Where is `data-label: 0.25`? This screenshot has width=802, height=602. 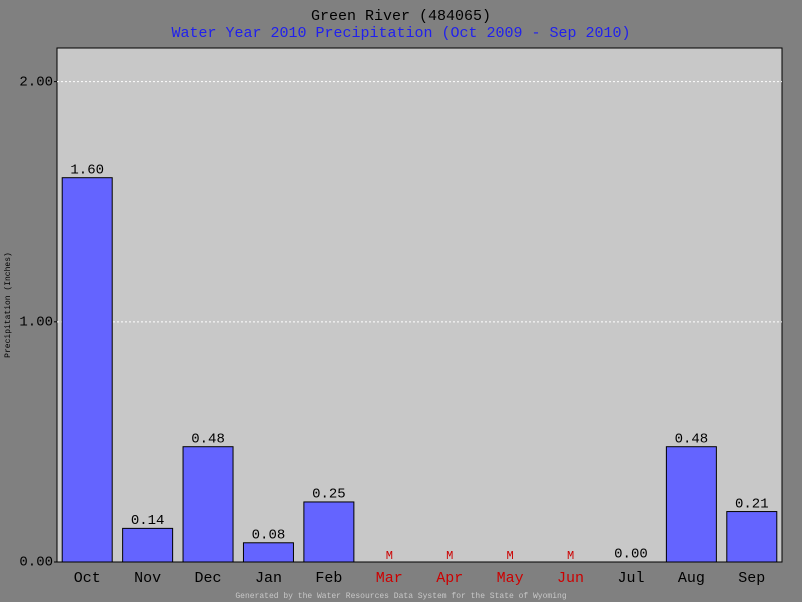 data-label: 0.25 is located at coordinates (329, 495).